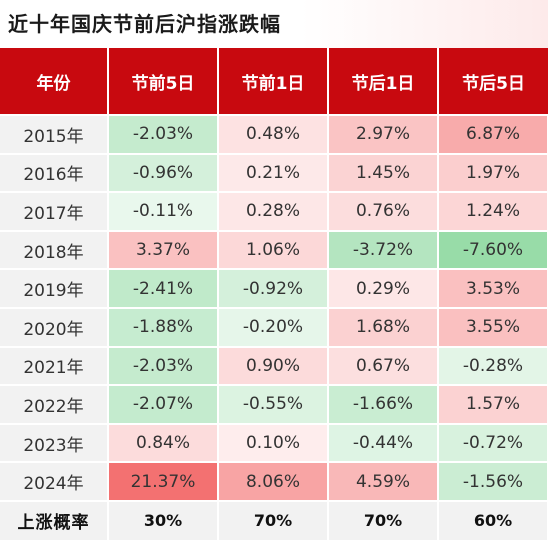  I want to click on value-cell: 8.06%, so click(273, 482).